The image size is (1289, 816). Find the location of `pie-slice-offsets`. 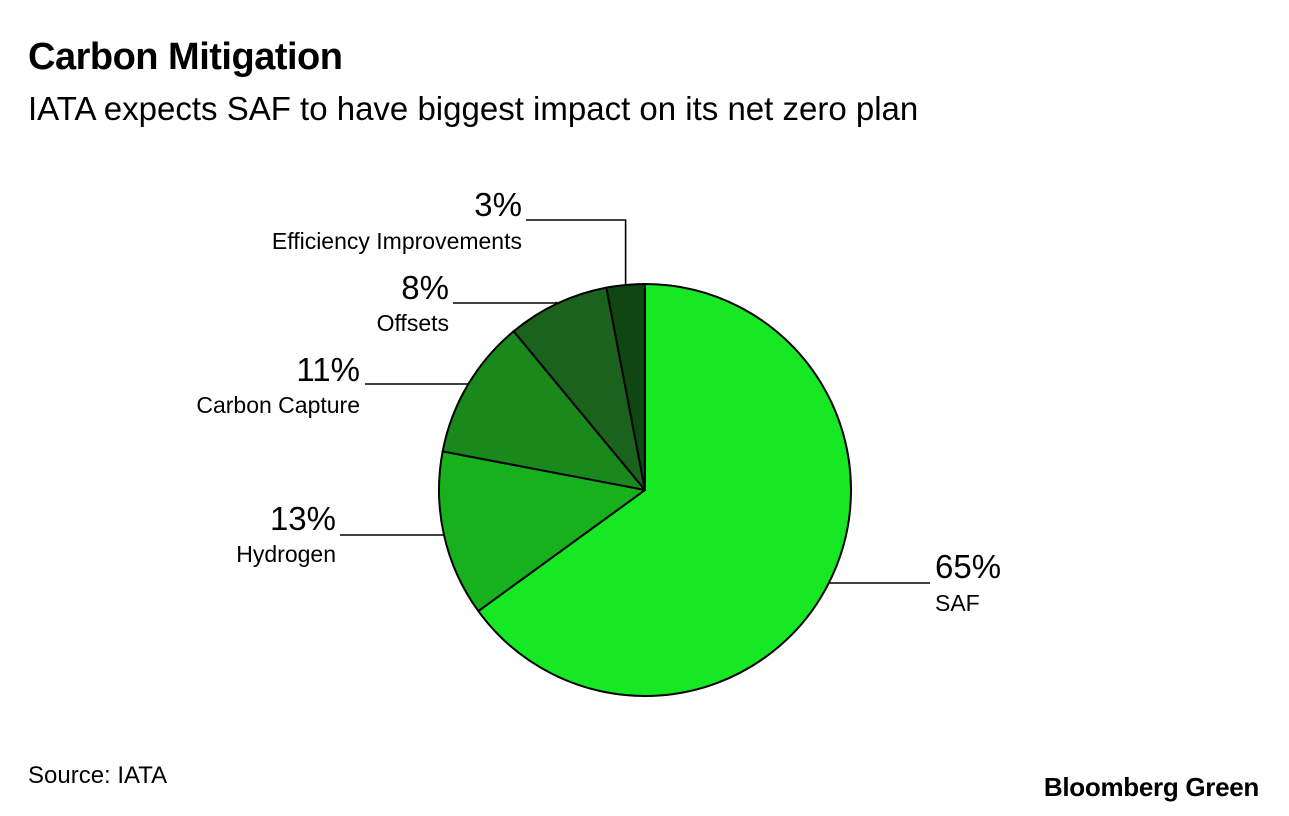

pie-slice-offsets is located at coordinates (579, 388).